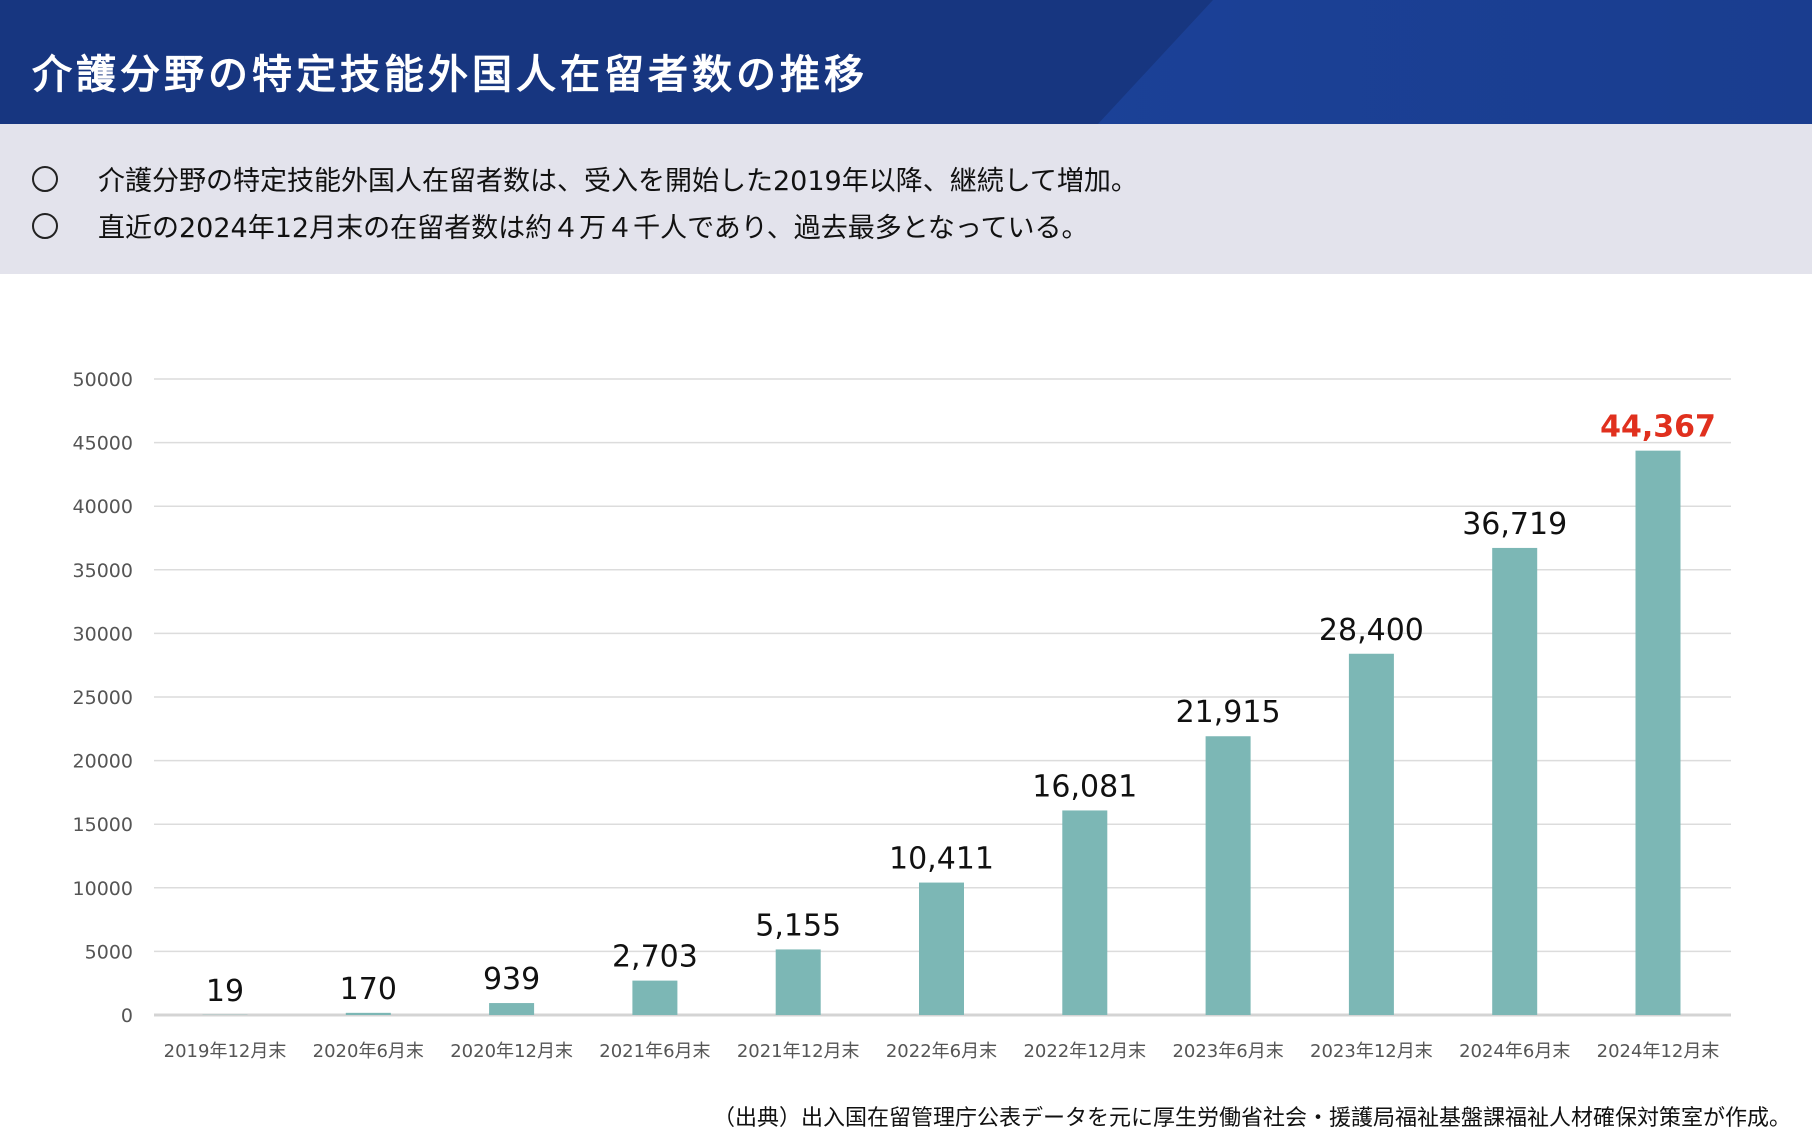 Image resolution: width=1812 pixels, height=1142 pixels. I want to click on x-tick-label: 2020年12月末, so click(511, 1051).